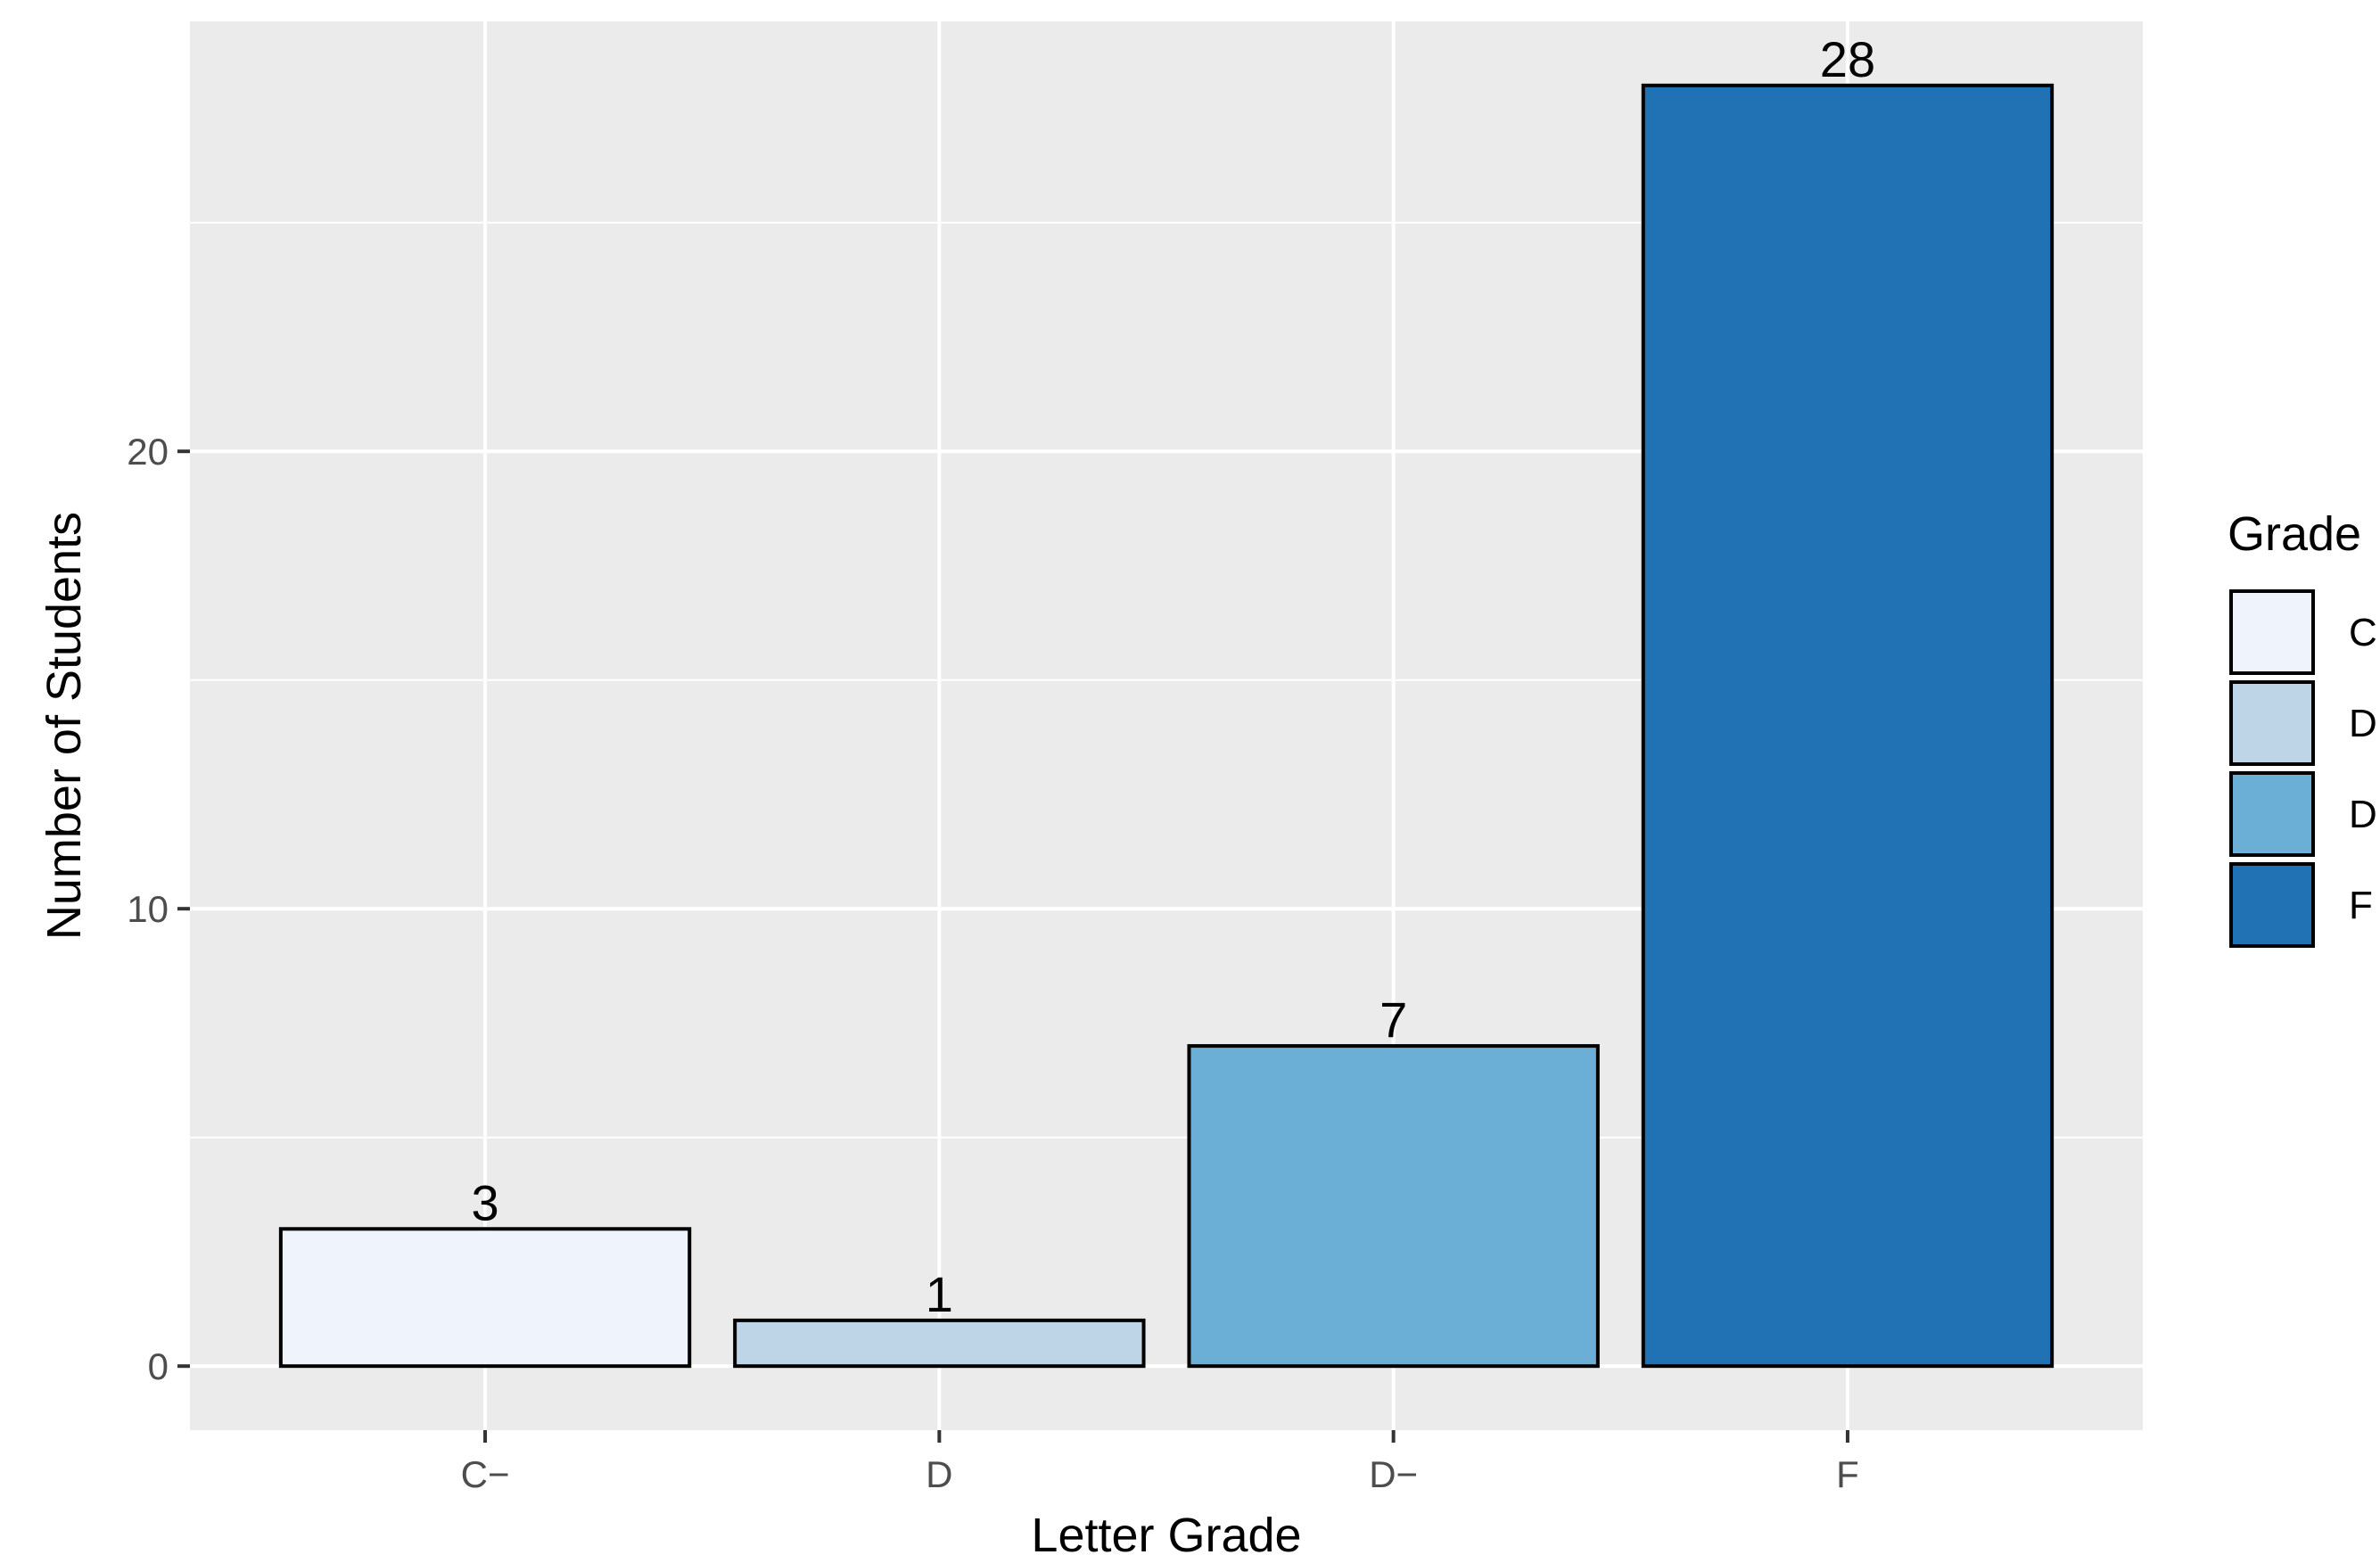 The image size is (2380, 1563). Describe the element at coordinates (939, 1474) in the screenshot. I see `x-tick-label: D` at that location.